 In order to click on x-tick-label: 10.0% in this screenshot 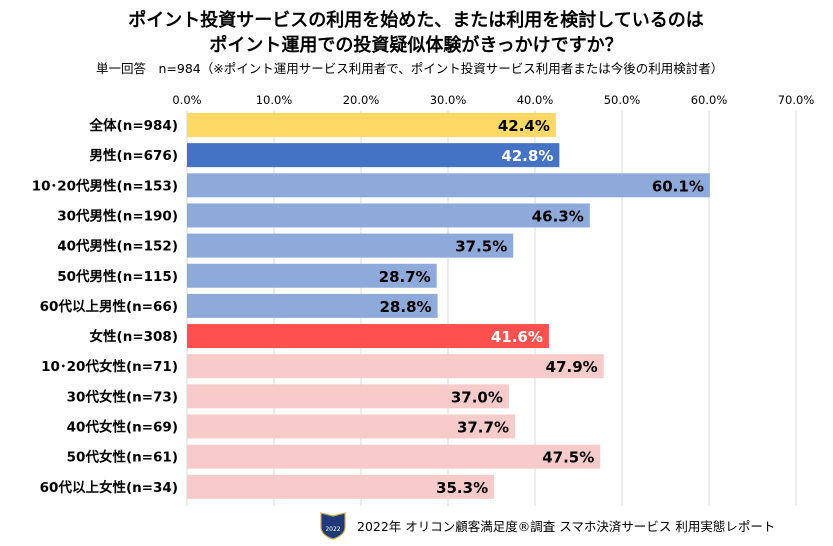, I will do `click(274, 100)`.